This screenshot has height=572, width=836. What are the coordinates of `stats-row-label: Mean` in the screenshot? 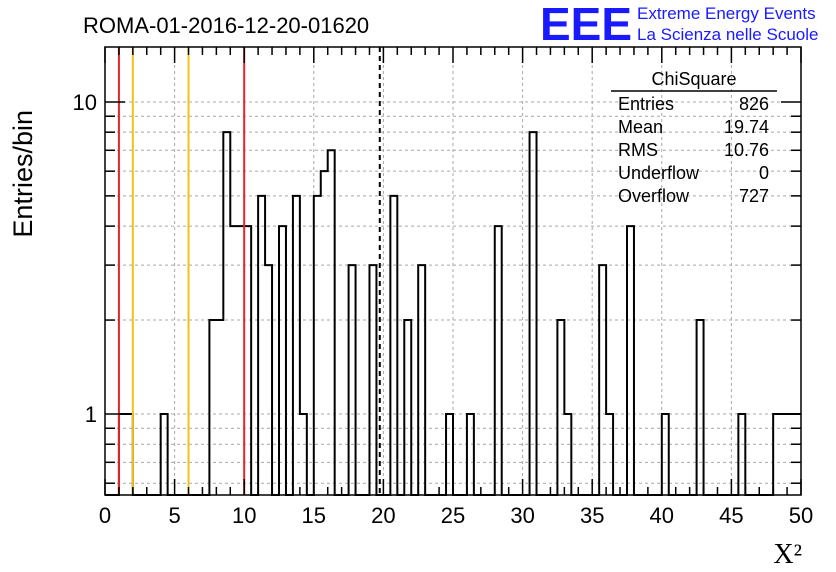 It's located at (640, 127).